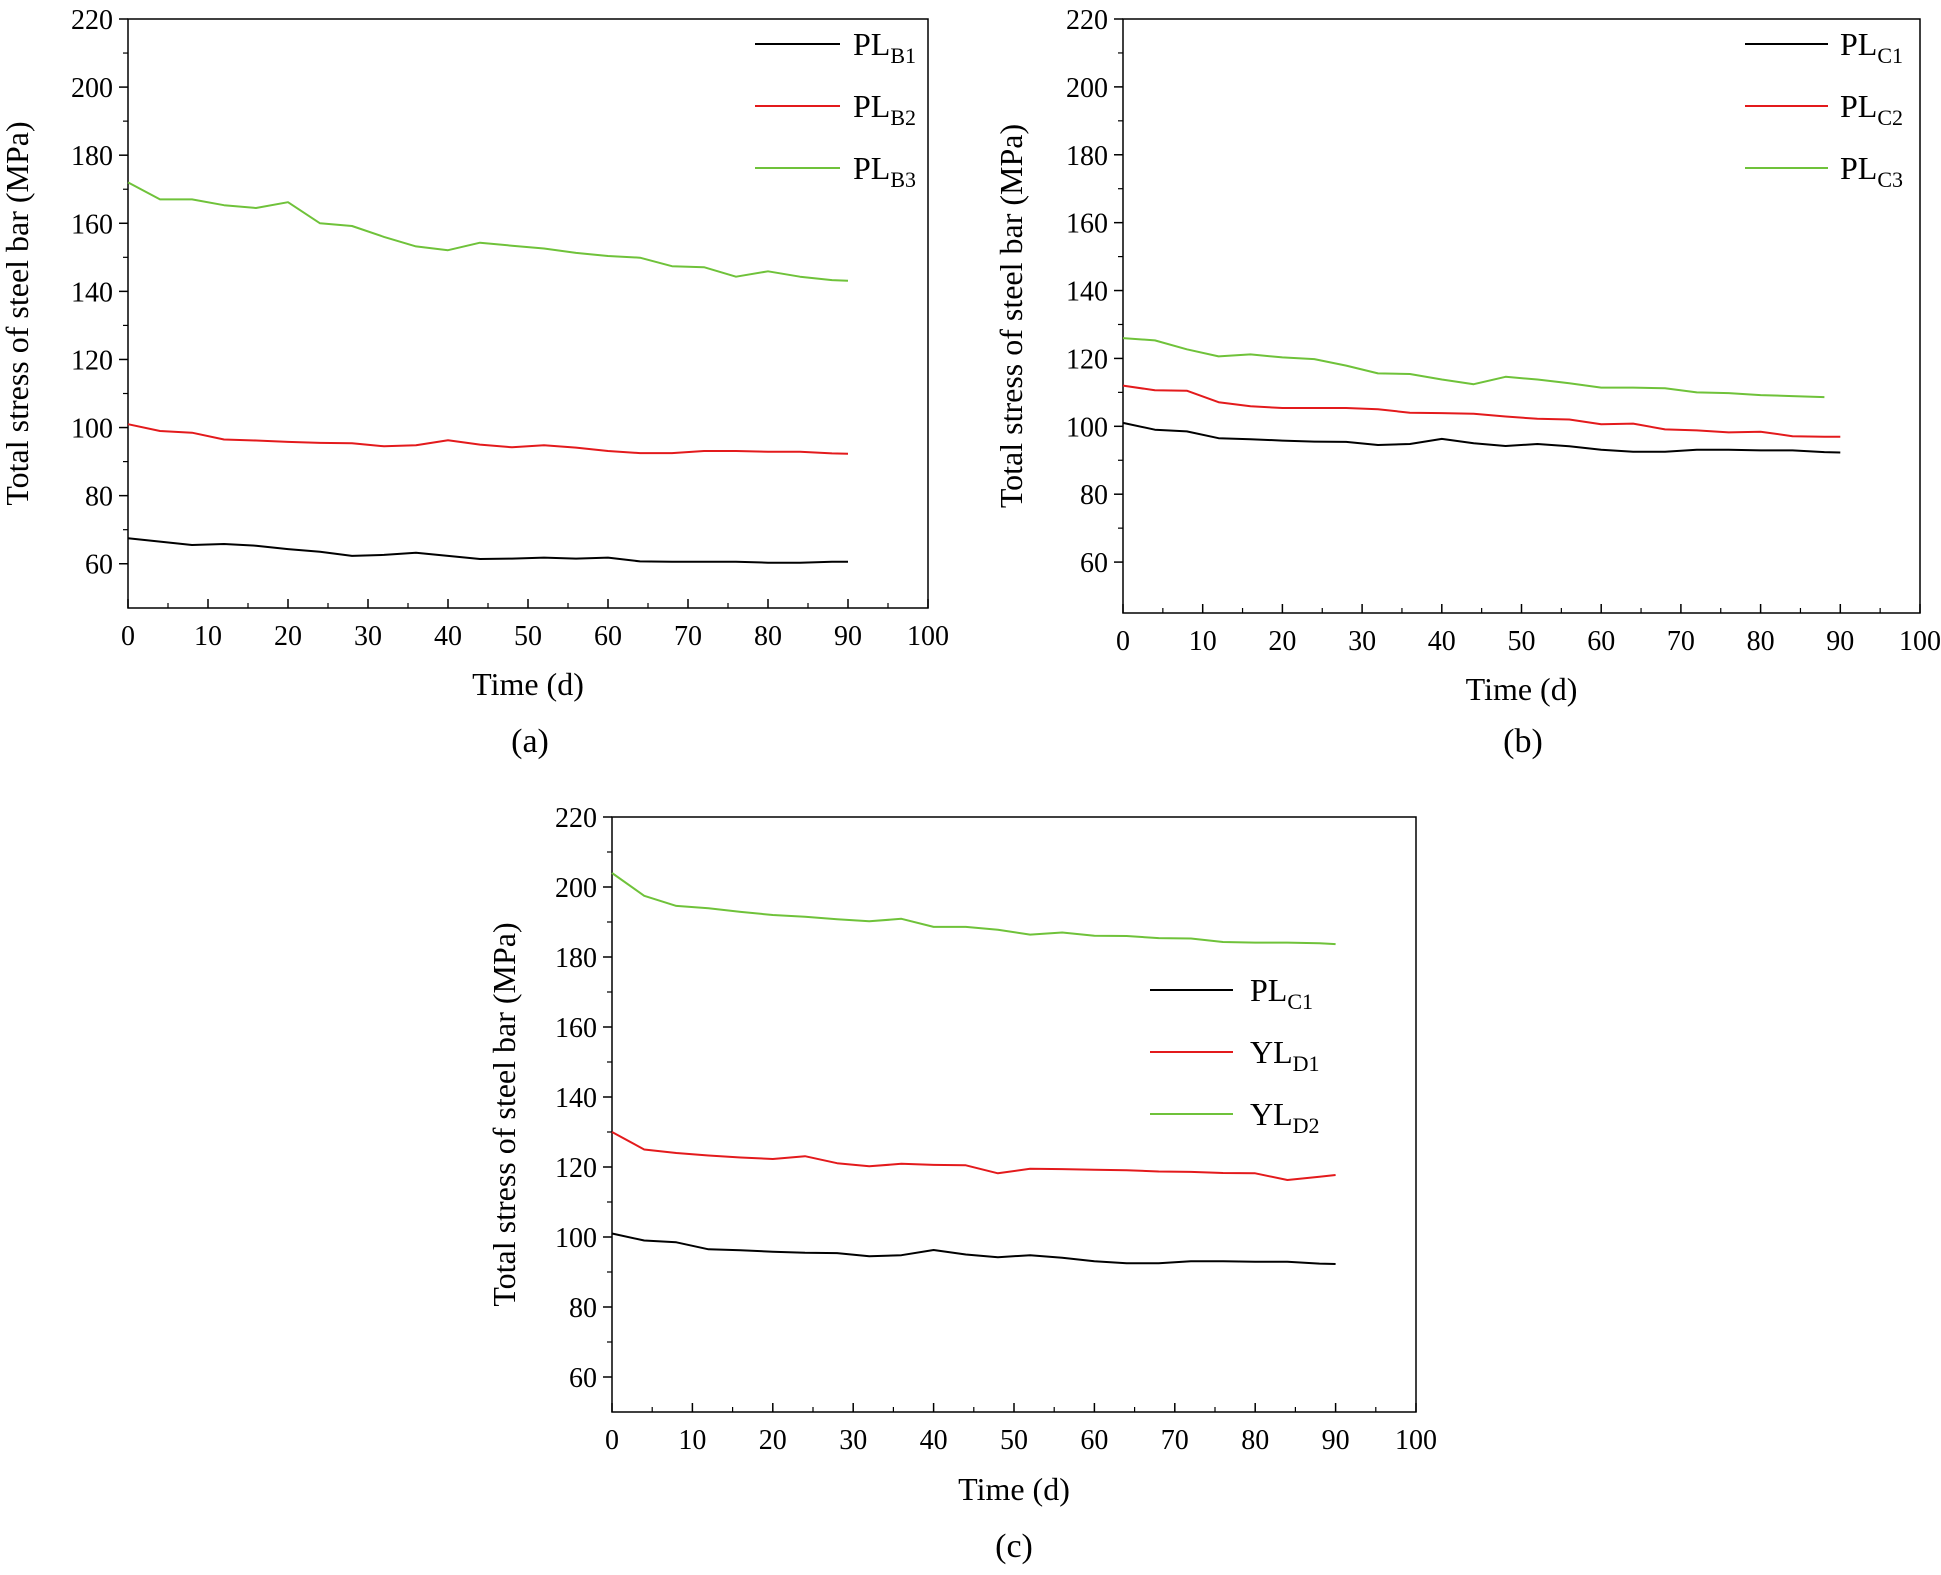 This screenshot has width=1941, height=1575. I want to click on legend-label: PLC3, so click(1871, 171).